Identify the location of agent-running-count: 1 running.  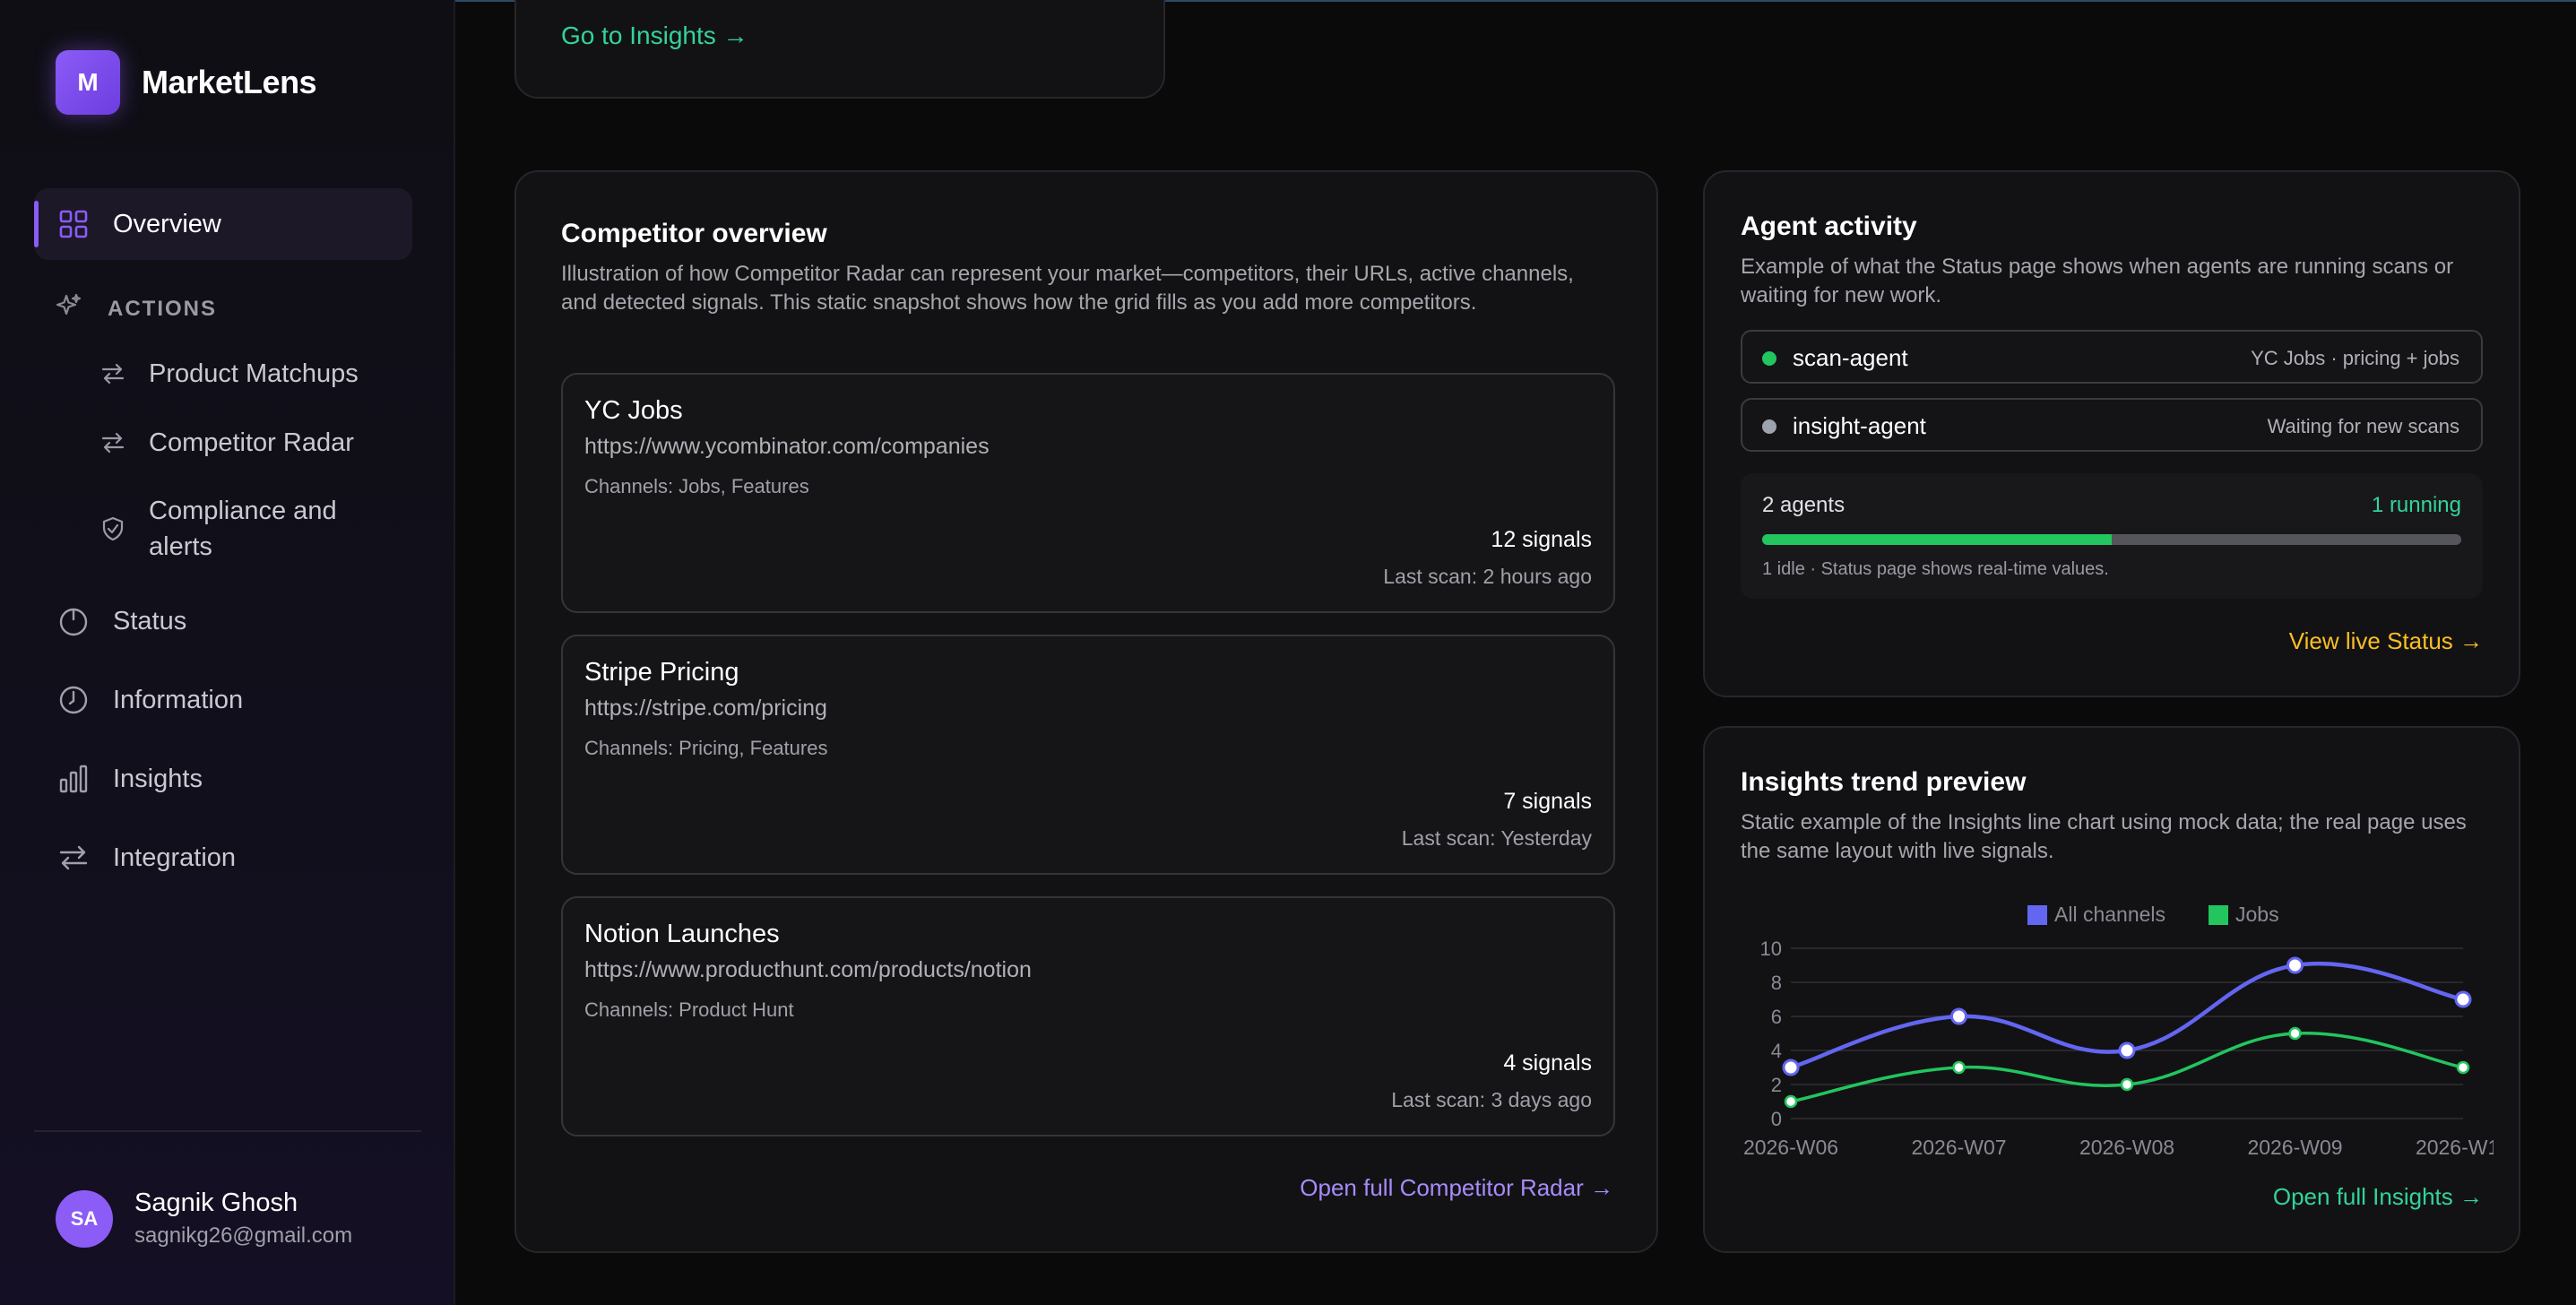
(2416, 505).